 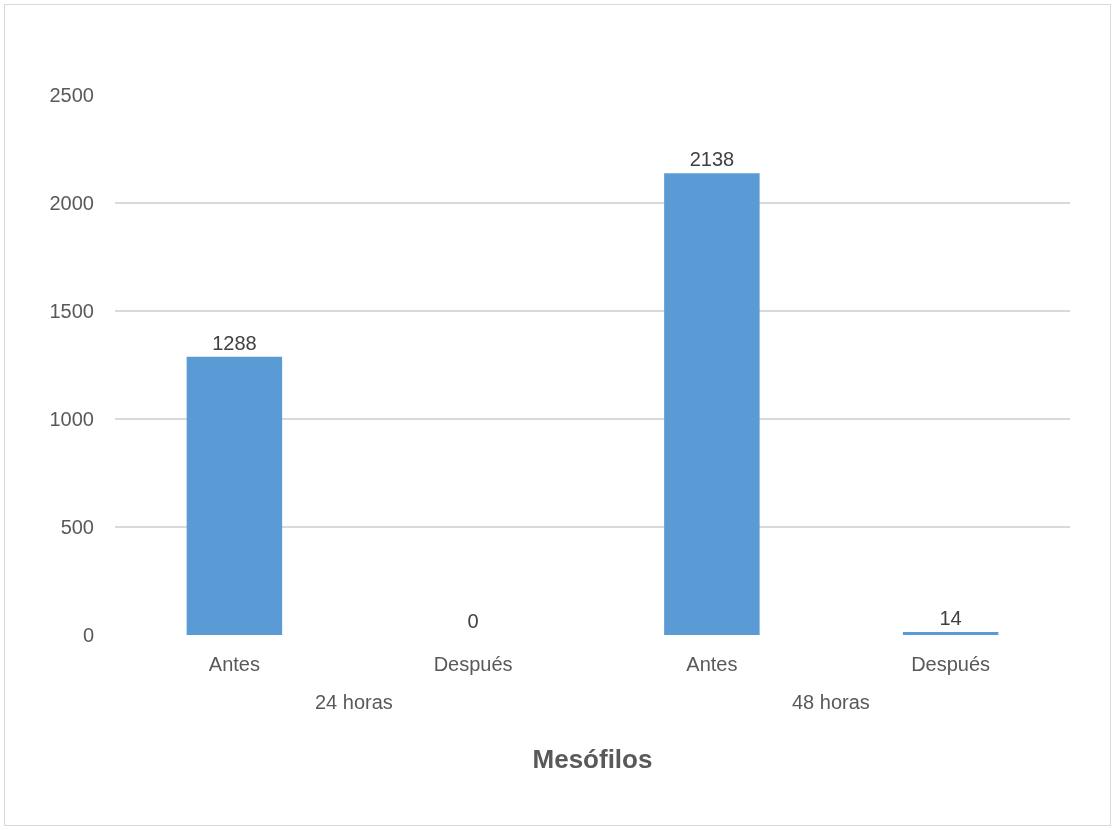 I want to click on y-tick-label: 0, so click(x=88, y=635).